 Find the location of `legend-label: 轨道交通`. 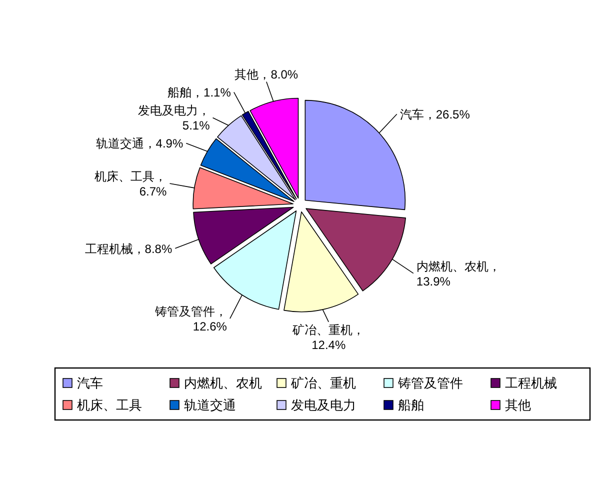

legend-label: 轨道交通 is located at coordinates (210, 405).